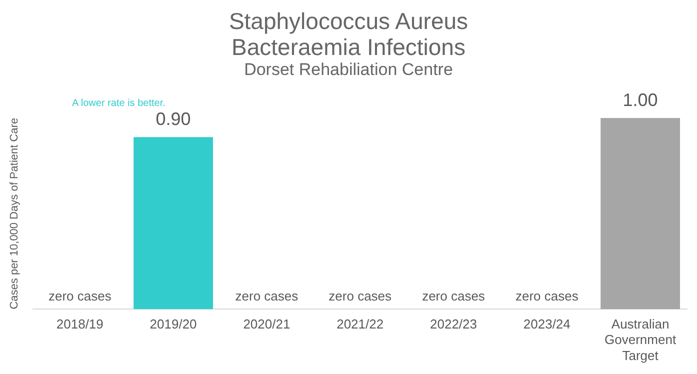 The width and height of the screenshot is (697, 374). What do you see at coordinates (14, 214) in the screenshot?
I see `y-axis-title: Cases per 10,000 Days of Patient Care` at bounding box center [14, 214].